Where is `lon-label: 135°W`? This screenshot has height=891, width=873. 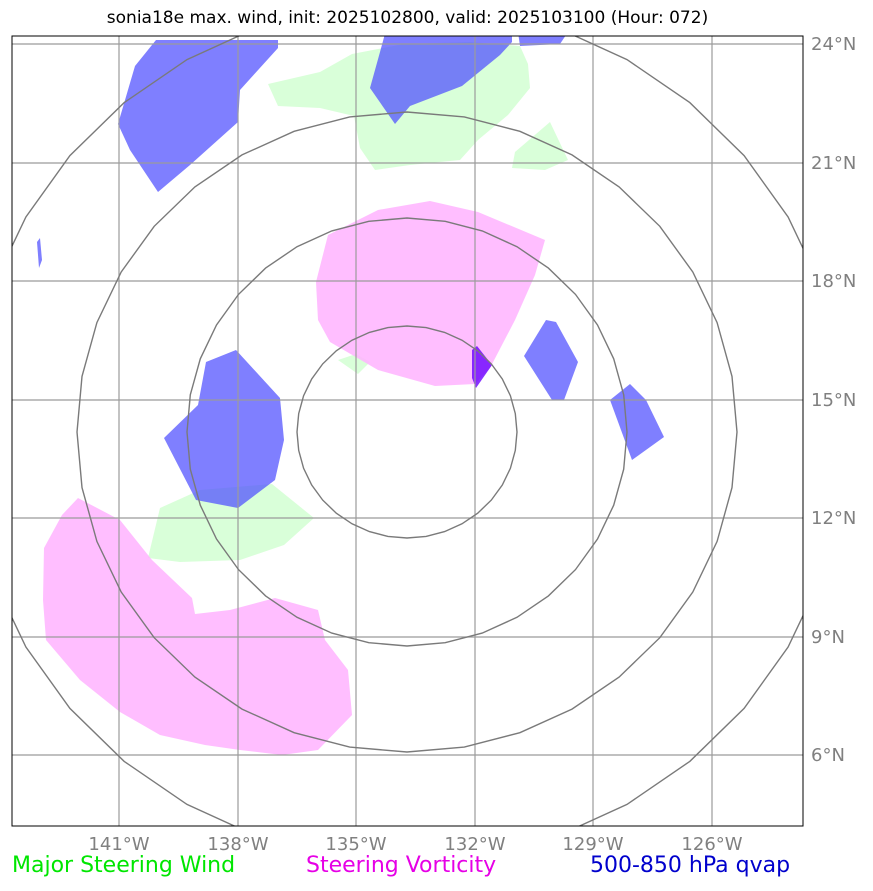
lon-label: 135°W is located at coordinates (355, 844).